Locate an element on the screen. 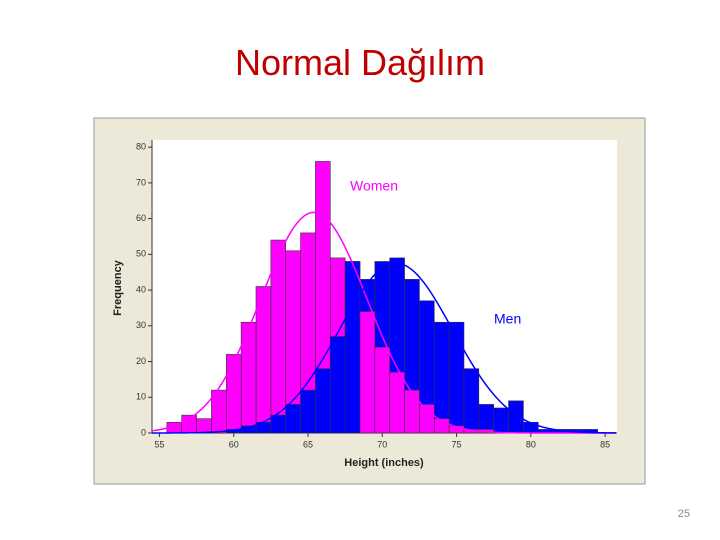 The image size is (720, 540). y-tick-label: 80 is located at coordinates (141, 147).